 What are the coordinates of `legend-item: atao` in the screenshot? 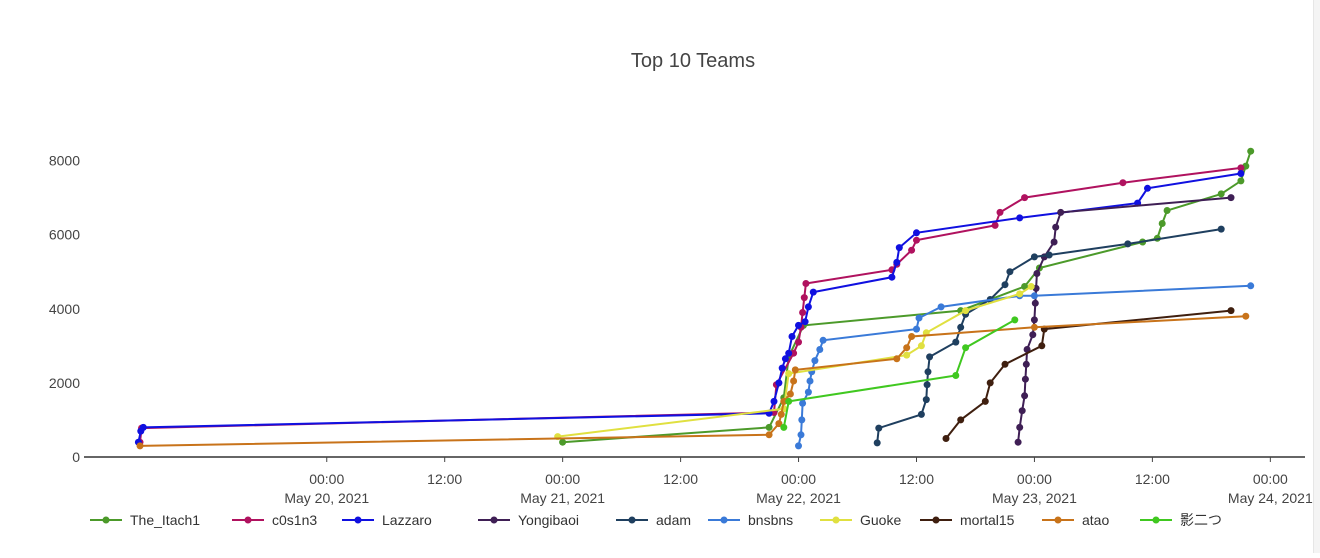 It's located at (1075, 520).